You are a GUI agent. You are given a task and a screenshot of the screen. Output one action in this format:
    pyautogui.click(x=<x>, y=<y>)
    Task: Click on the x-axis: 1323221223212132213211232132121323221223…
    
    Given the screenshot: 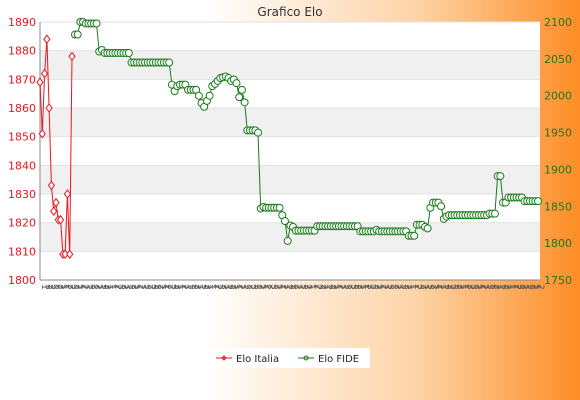 What is the action you would take?
    pyautogui.click(x=292, y=287)
    